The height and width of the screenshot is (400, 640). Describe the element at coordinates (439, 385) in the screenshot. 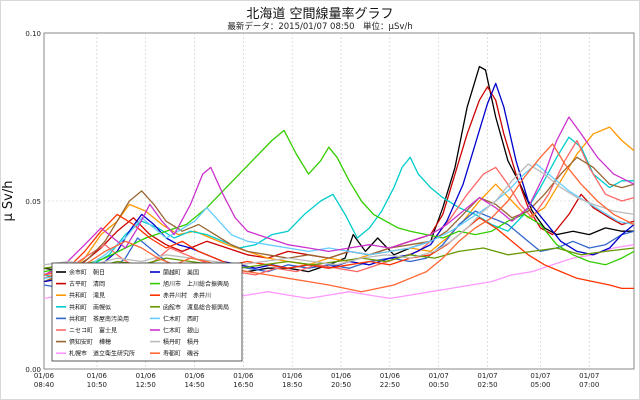

I see `x-tick-time: 00:50` at that location.